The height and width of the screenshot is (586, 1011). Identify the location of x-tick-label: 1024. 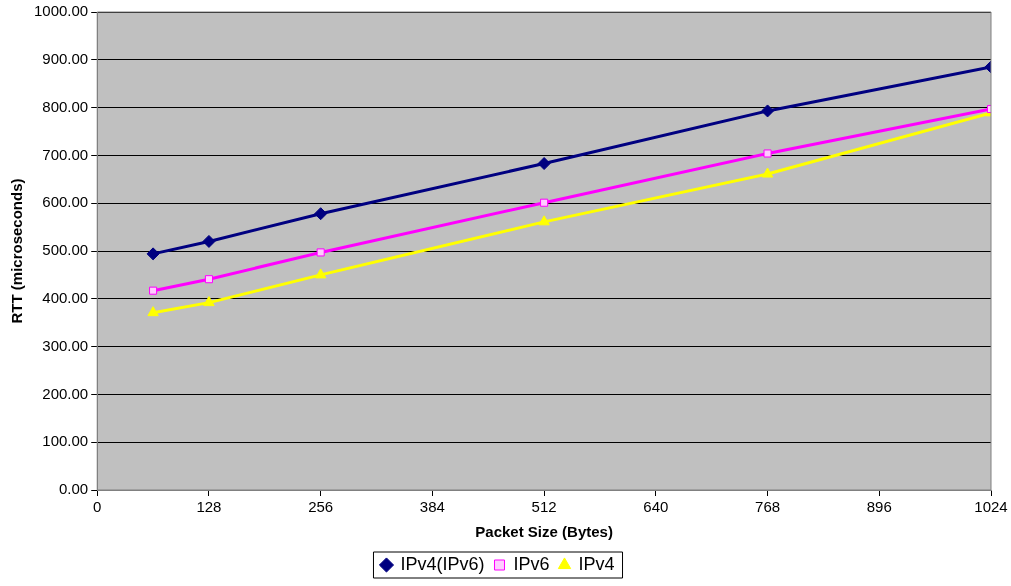
(991, 507).